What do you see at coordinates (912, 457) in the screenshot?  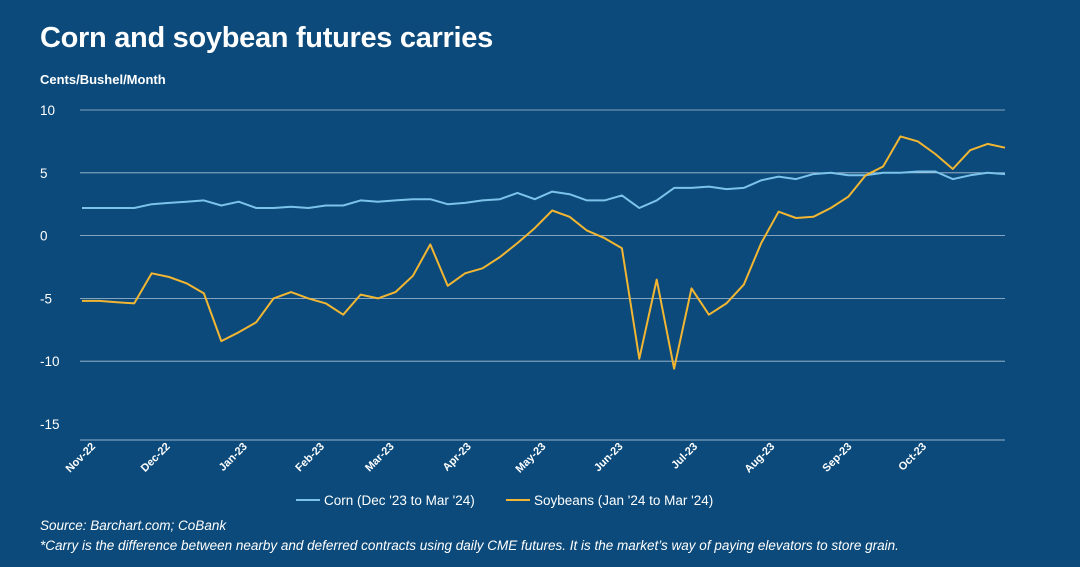 I see `x-tick-label: Oct-23` at bounding box center [912, 457].